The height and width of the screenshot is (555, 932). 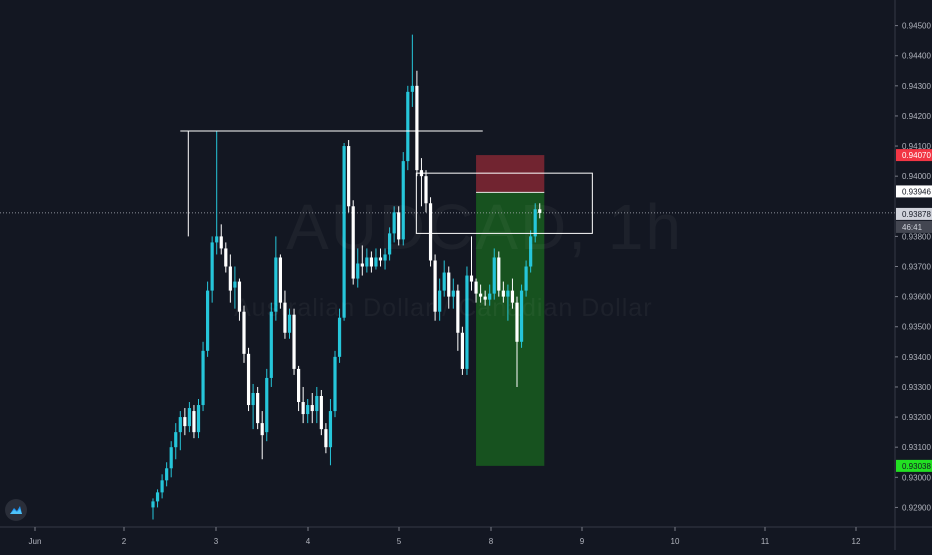 I want to click on take-profit-zone, so click(x=510, y=329).